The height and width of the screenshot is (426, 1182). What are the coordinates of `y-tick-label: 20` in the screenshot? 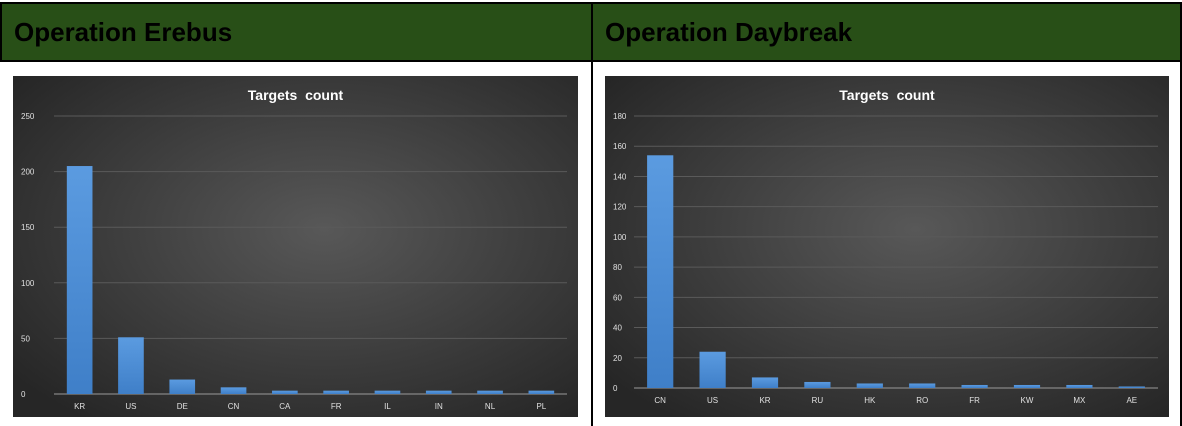 It's located at (617, 358).